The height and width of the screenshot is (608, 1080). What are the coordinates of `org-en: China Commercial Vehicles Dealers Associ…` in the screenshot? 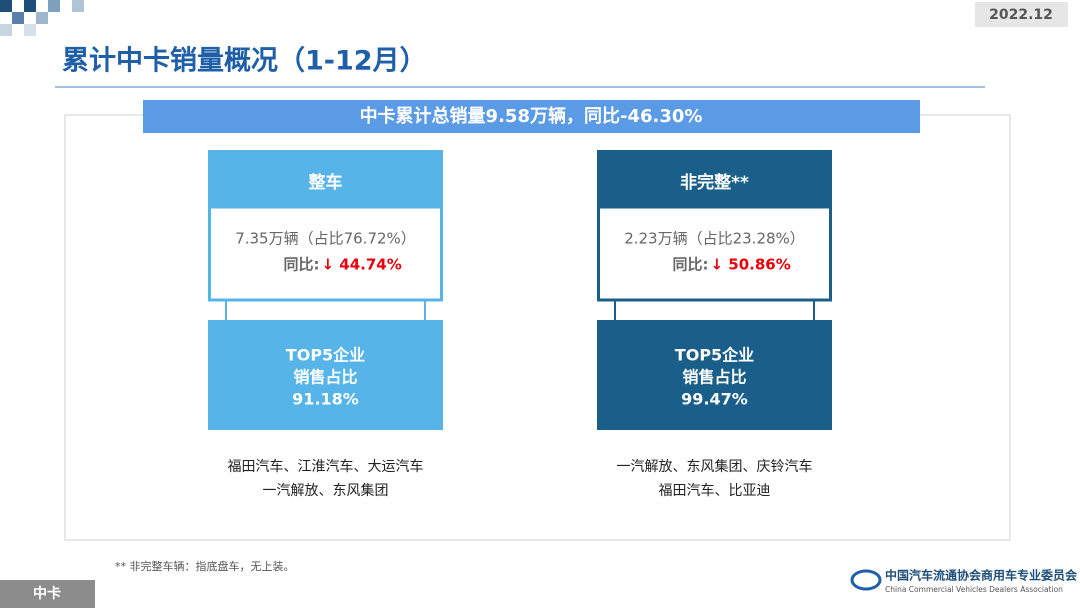 It's located at (974, 589).